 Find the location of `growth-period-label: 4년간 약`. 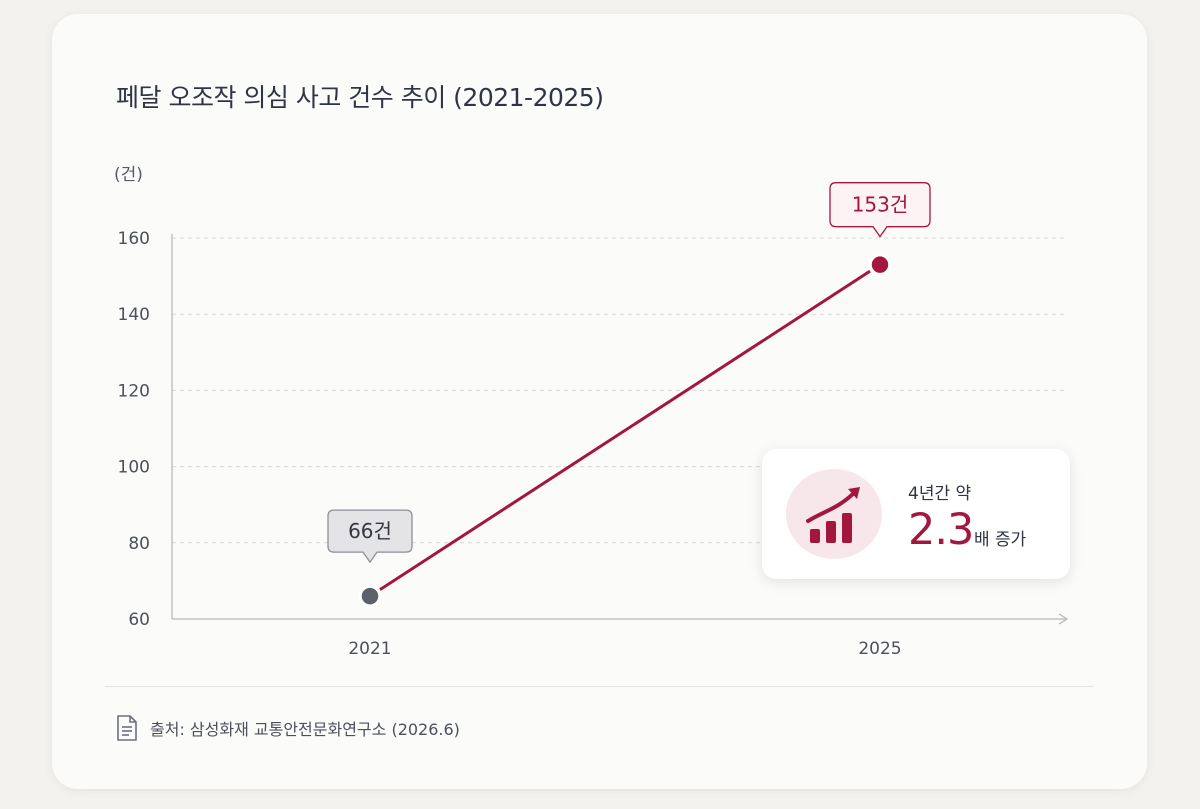

growth-period-label: 4년간 약 is located at coordinates (940, 494).